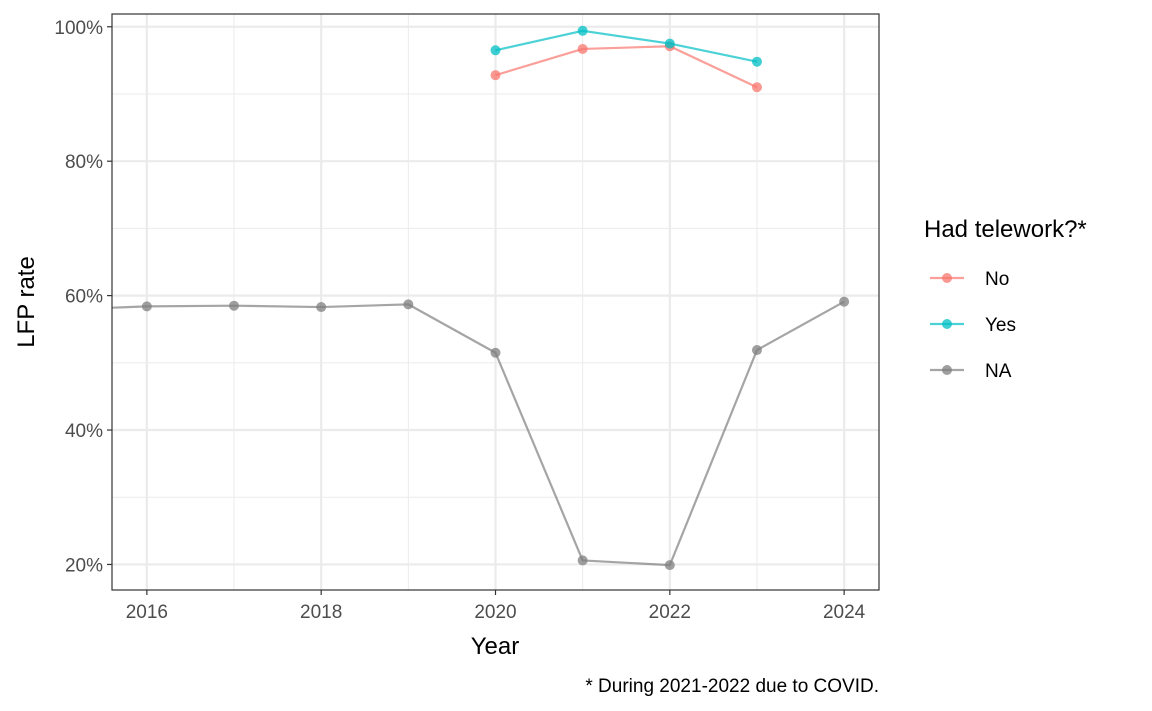 The height and width of the screenshot is (711, 1152). What do you see at coordinates (495, 646) in the screenshot?
I see `x-axis-title: Year` at bounding box center [495, 646].